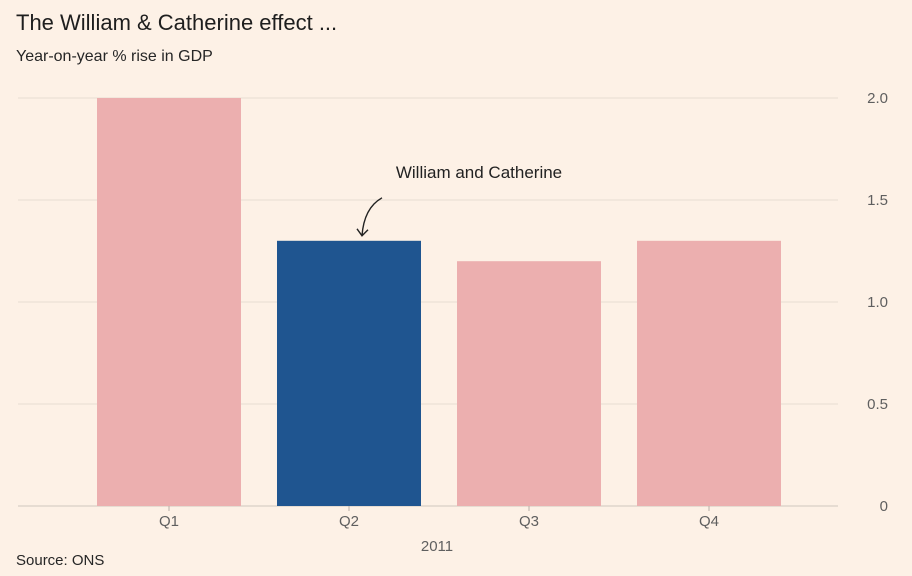 The width and height of the screenshot is (912, 576). Describe the element at coordinates (349, 373) in the screenshot. I see `bar-q2` at that location.